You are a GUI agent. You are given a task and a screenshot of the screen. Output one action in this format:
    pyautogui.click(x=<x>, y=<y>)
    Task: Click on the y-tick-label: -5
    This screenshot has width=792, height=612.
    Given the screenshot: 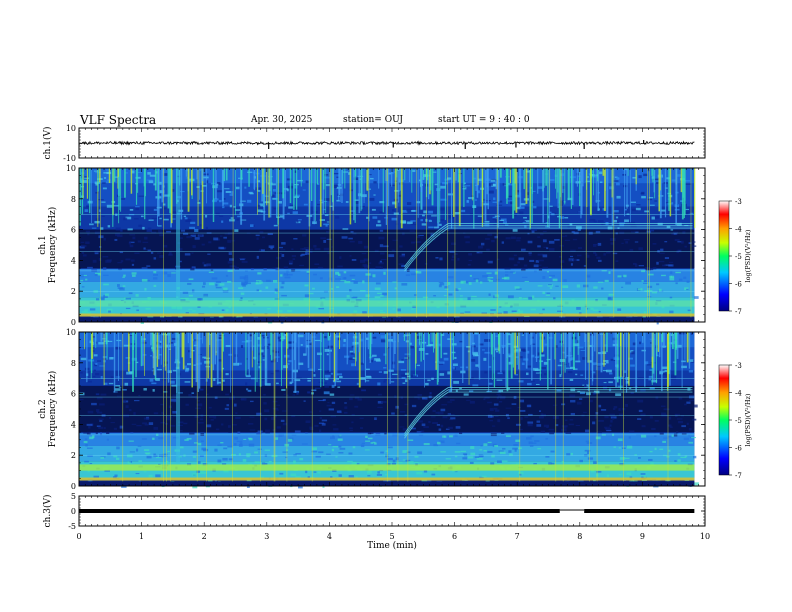 What is the action you would take?
    pyautogui.click(x=72, y=526)
    